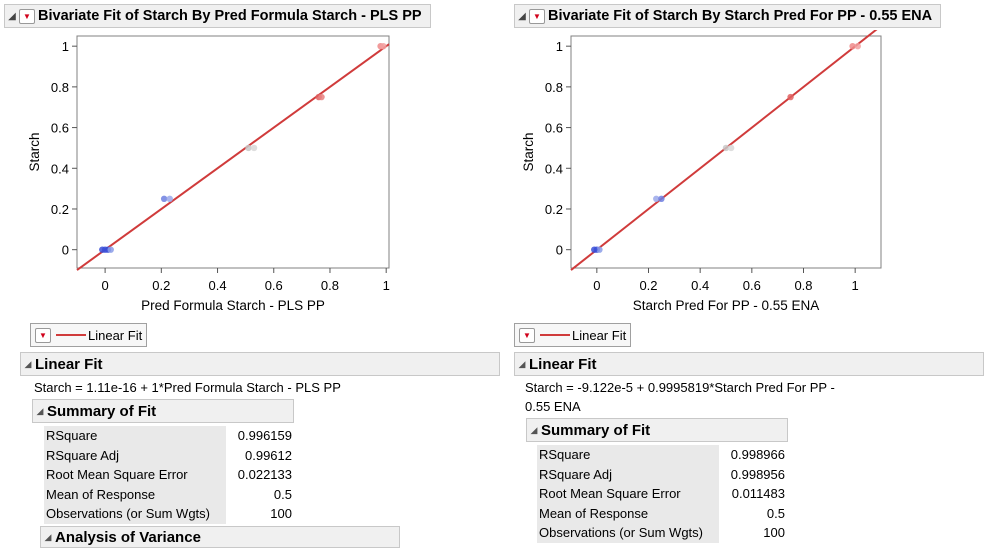 This screenshot has height=548, width=999. Describe the element at coordinates (553, 406) in the screenshot. I see `equation-line: 0.55 ENA` at that location.